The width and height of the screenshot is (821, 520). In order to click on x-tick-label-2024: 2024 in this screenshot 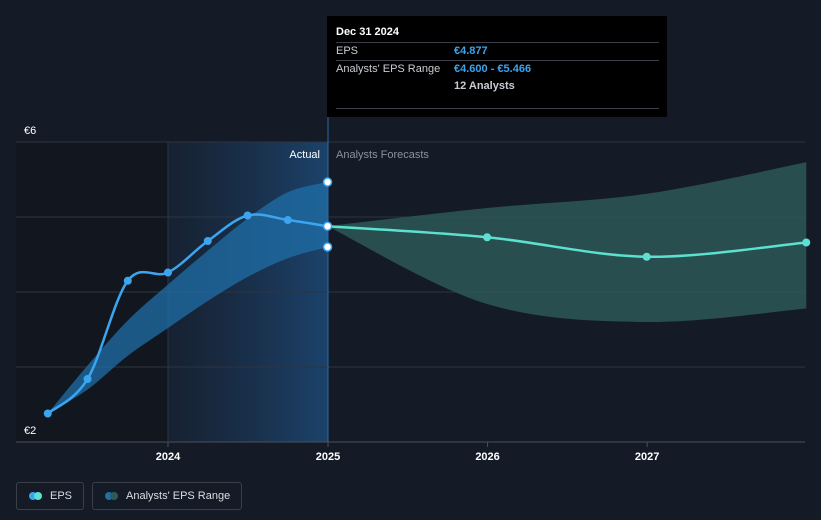, I will do `click(168, 457)`.